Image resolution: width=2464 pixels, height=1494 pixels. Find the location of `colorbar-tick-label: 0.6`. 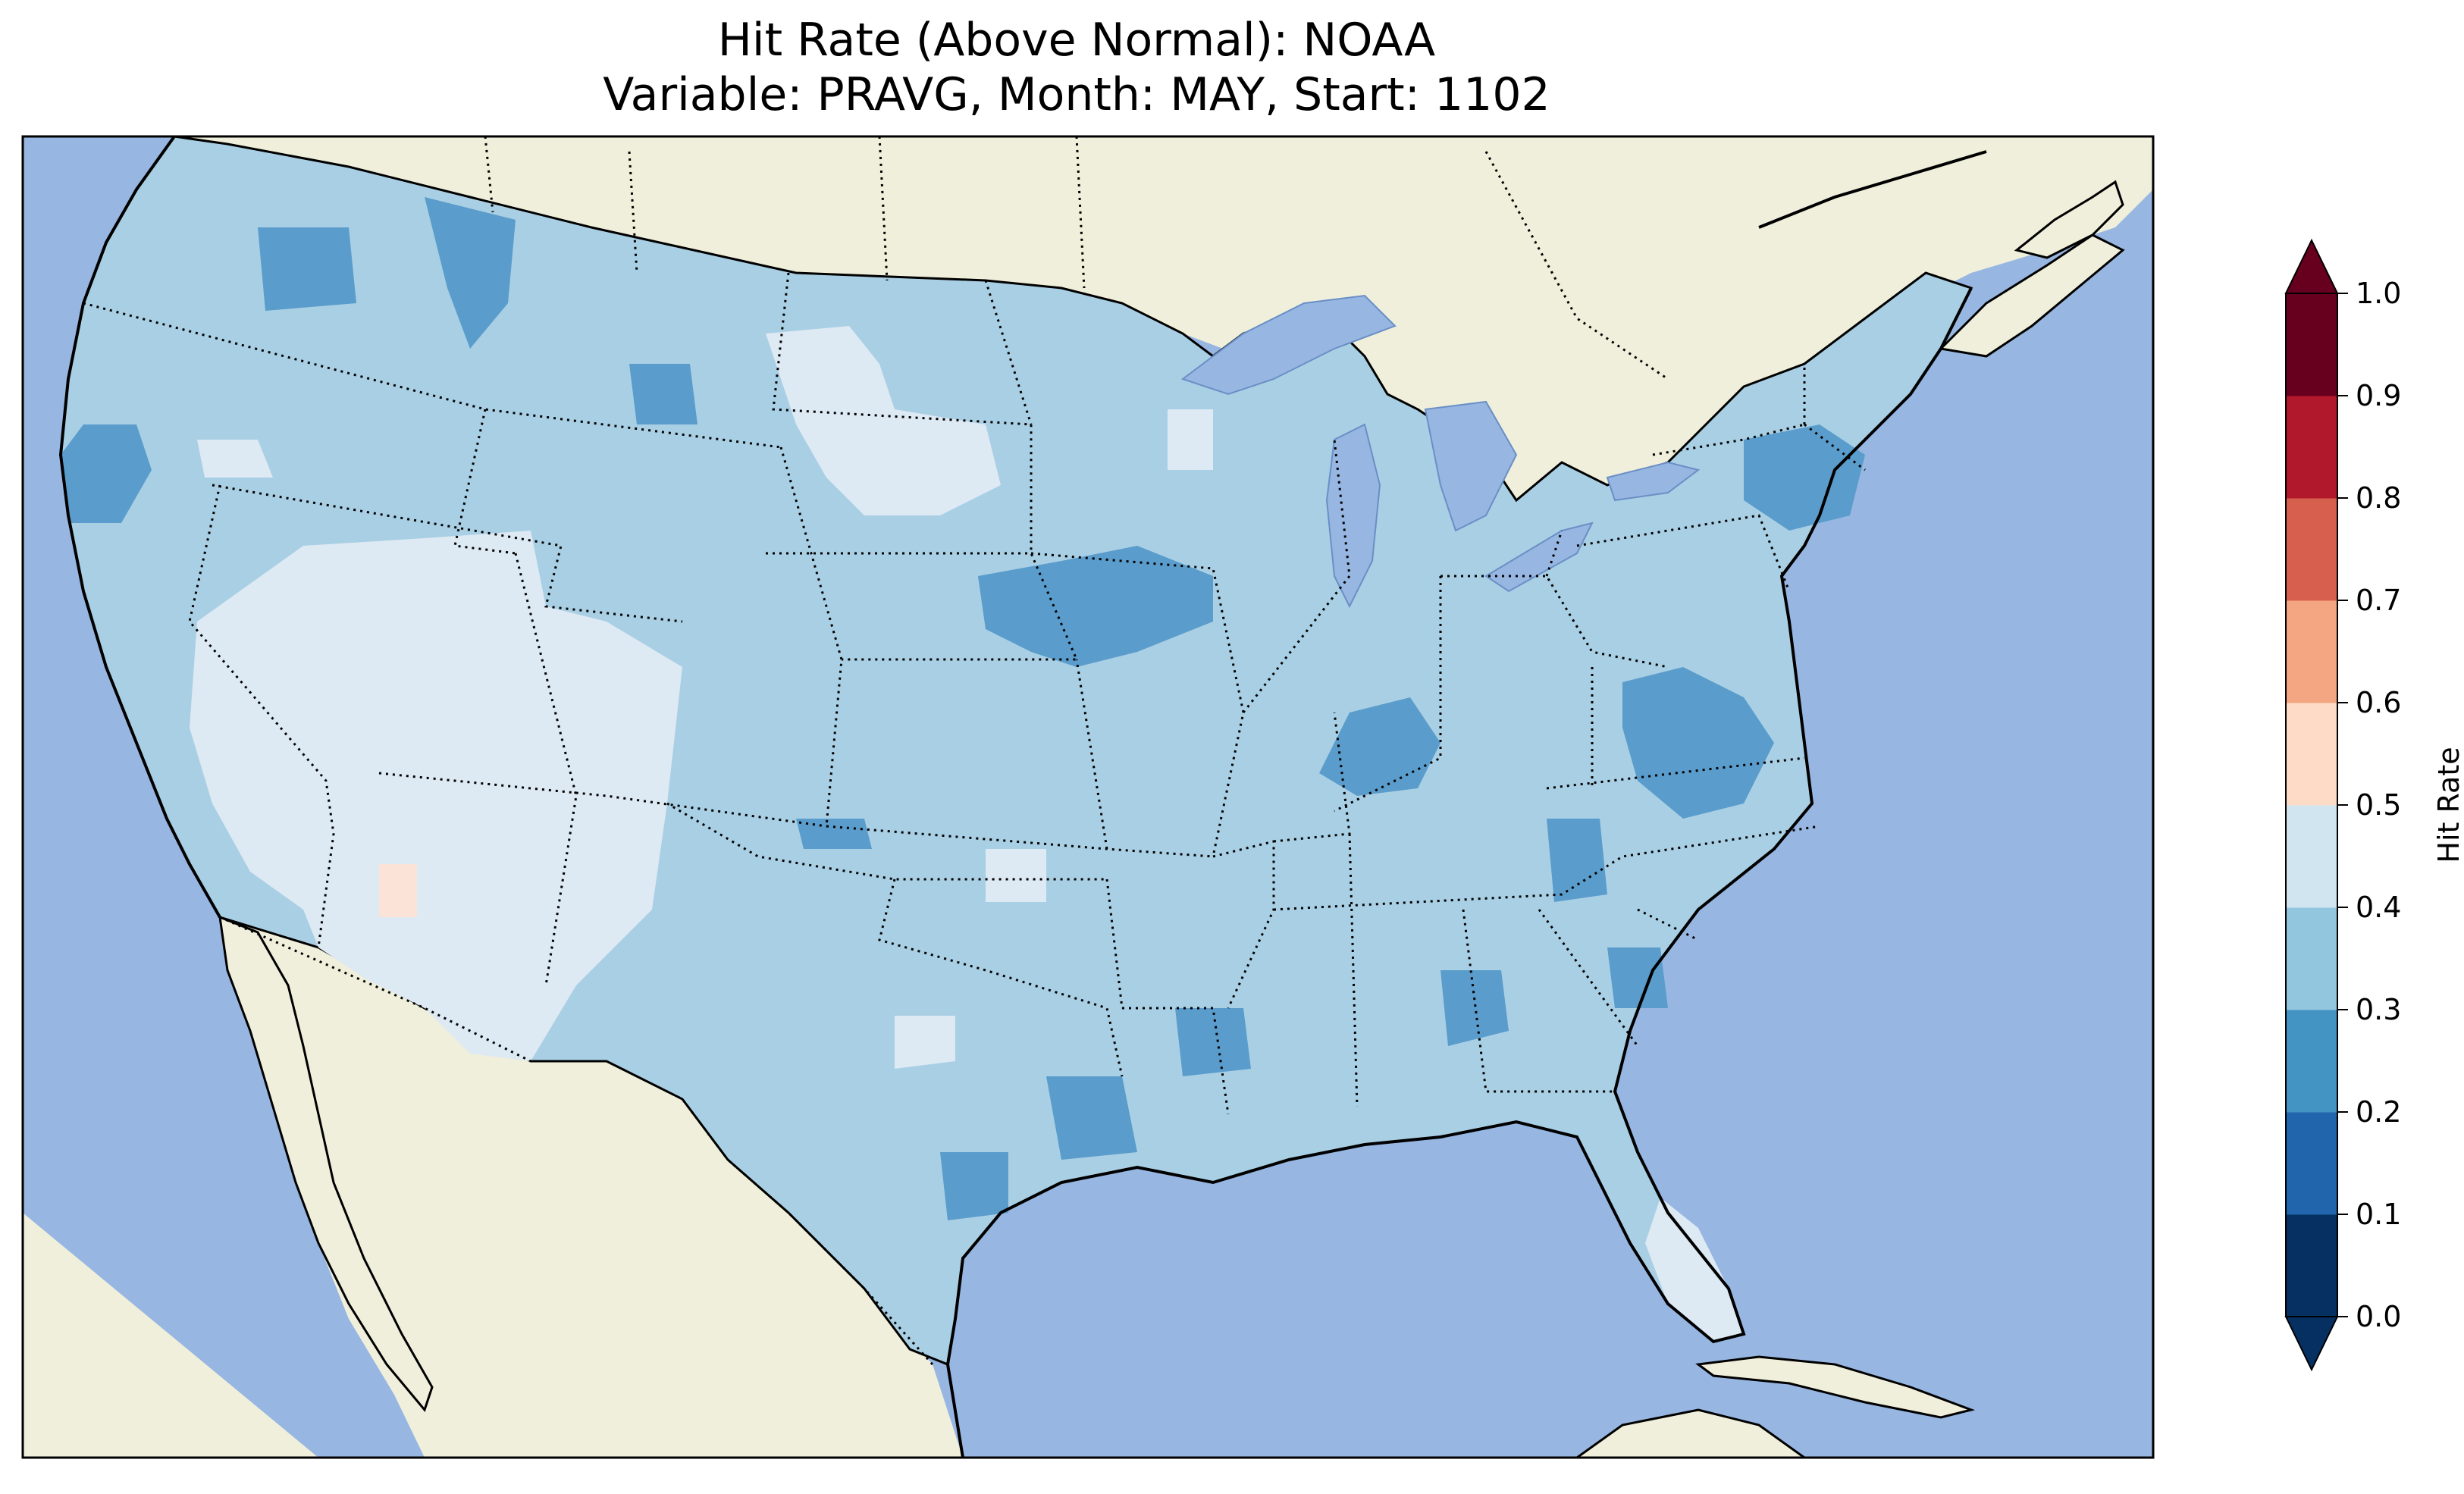

colorbar-tick-label: 0.6 is located at coordinates (2378, 702).